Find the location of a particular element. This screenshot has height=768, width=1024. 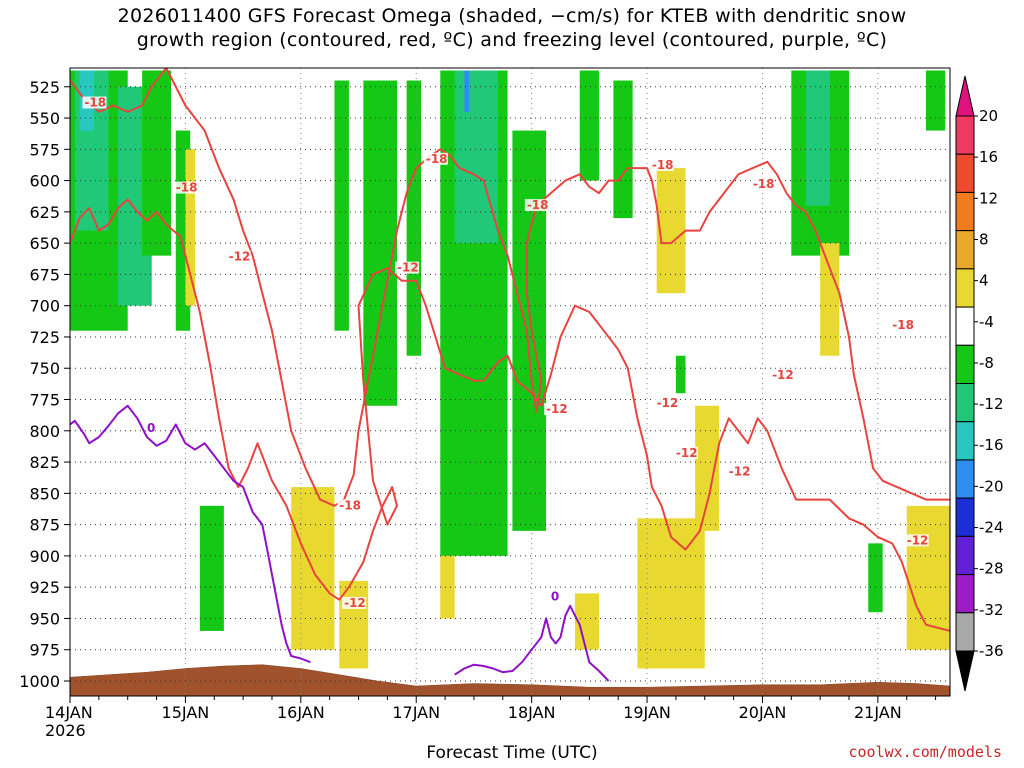

x-tick-label: 17JAN is located at coordinates (416, 712).